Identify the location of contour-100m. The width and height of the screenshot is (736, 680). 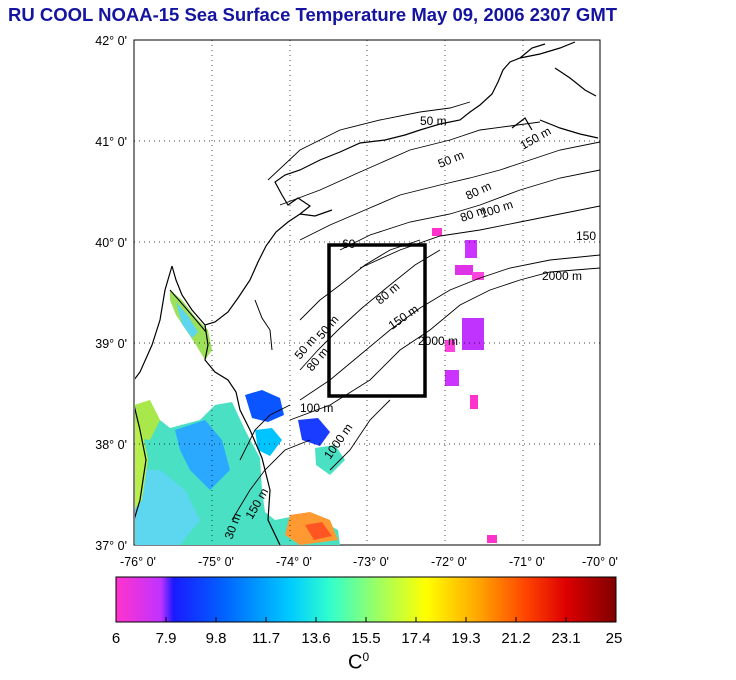
(470, 210).